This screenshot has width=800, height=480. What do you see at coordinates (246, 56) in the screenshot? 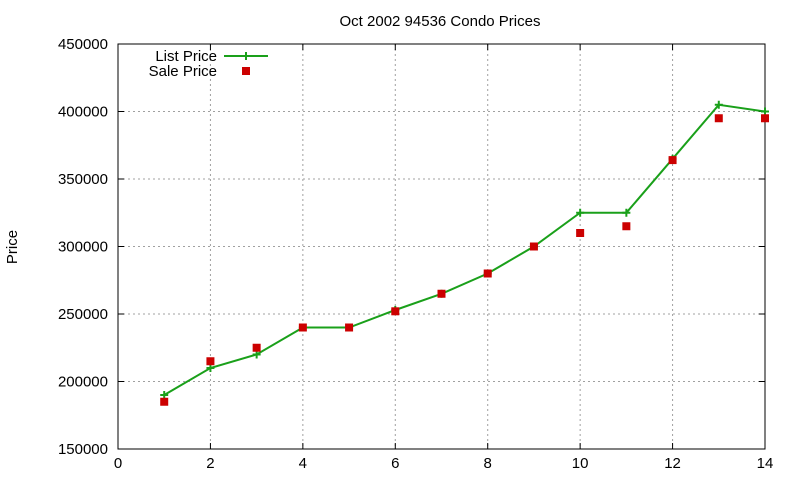
I see `legend-marker-list-price` at bounding box center [246, 56].